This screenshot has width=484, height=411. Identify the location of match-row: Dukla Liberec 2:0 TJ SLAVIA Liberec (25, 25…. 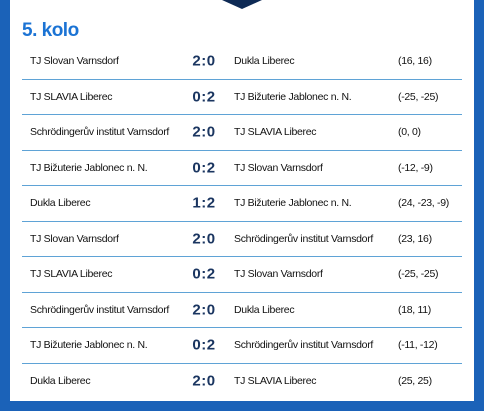
(242, 381).